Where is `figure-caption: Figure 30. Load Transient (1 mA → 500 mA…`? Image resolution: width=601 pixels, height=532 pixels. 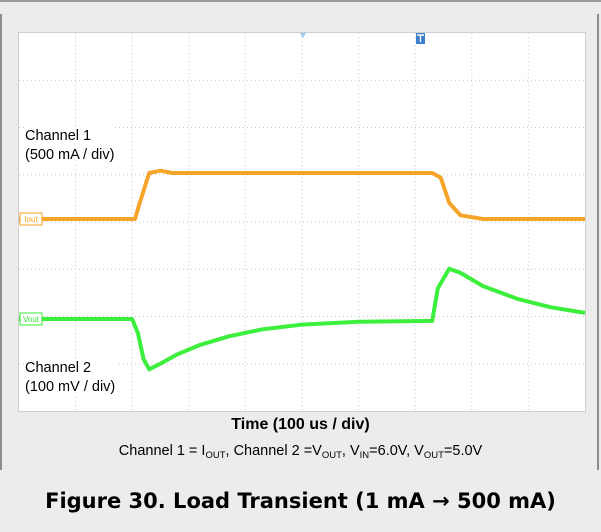 figure-caption: Figure 30. Load Transient (1 mA → 500 mA… is located at coordinates (300, 501).